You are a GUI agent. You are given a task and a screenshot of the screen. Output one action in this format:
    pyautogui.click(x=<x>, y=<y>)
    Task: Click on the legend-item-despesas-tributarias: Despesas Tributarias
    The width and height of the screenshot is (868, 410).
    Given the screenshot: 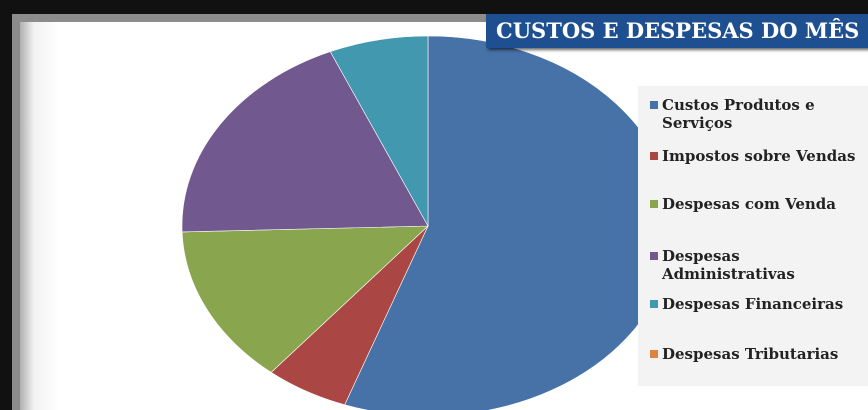 What is the action you would take?
    pyautogui.click(x=744, y=354)
    